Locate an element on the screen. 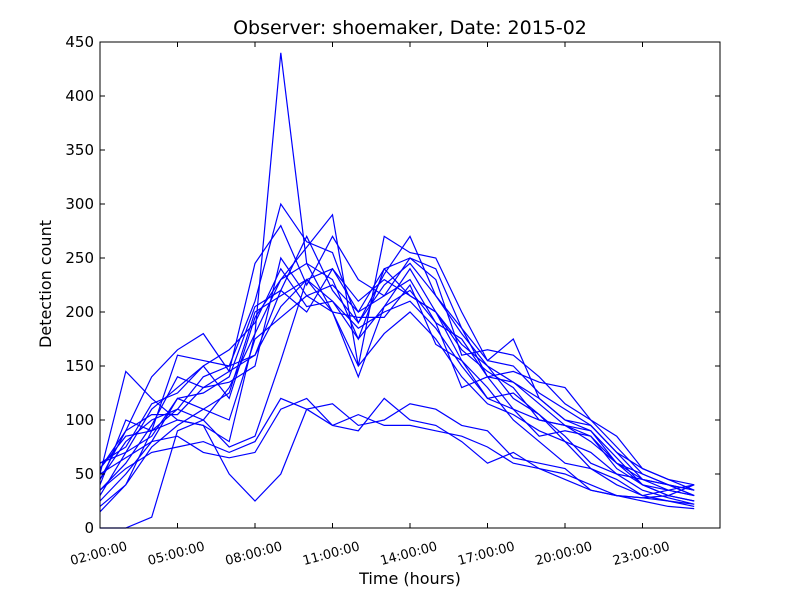 This screenshot has width=800, height=600. chart-title: Observer: shoemaker, Date: 2015-02 is located at coordinates (410, 28).